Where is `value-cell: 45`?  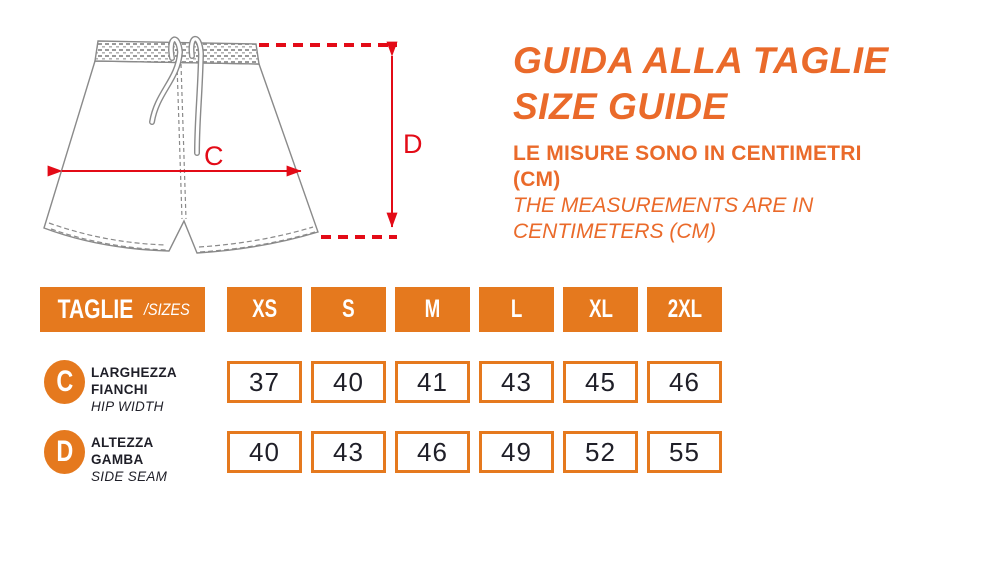 value-cell: 45 is located at coordinates (600, 382).